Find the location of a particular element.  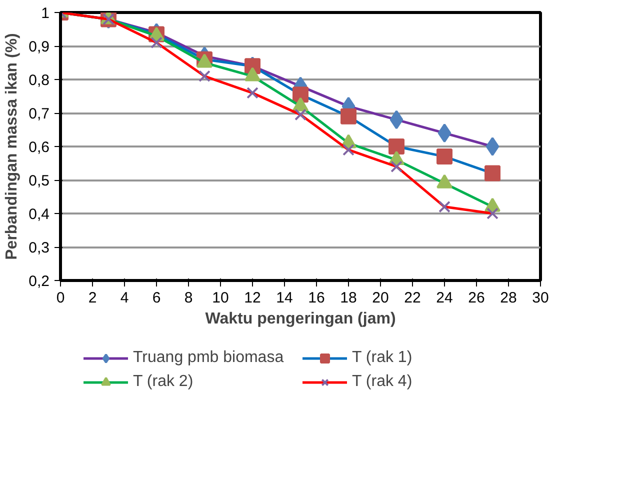

x-tick-label: 6 is located at coordinates (156, 298).